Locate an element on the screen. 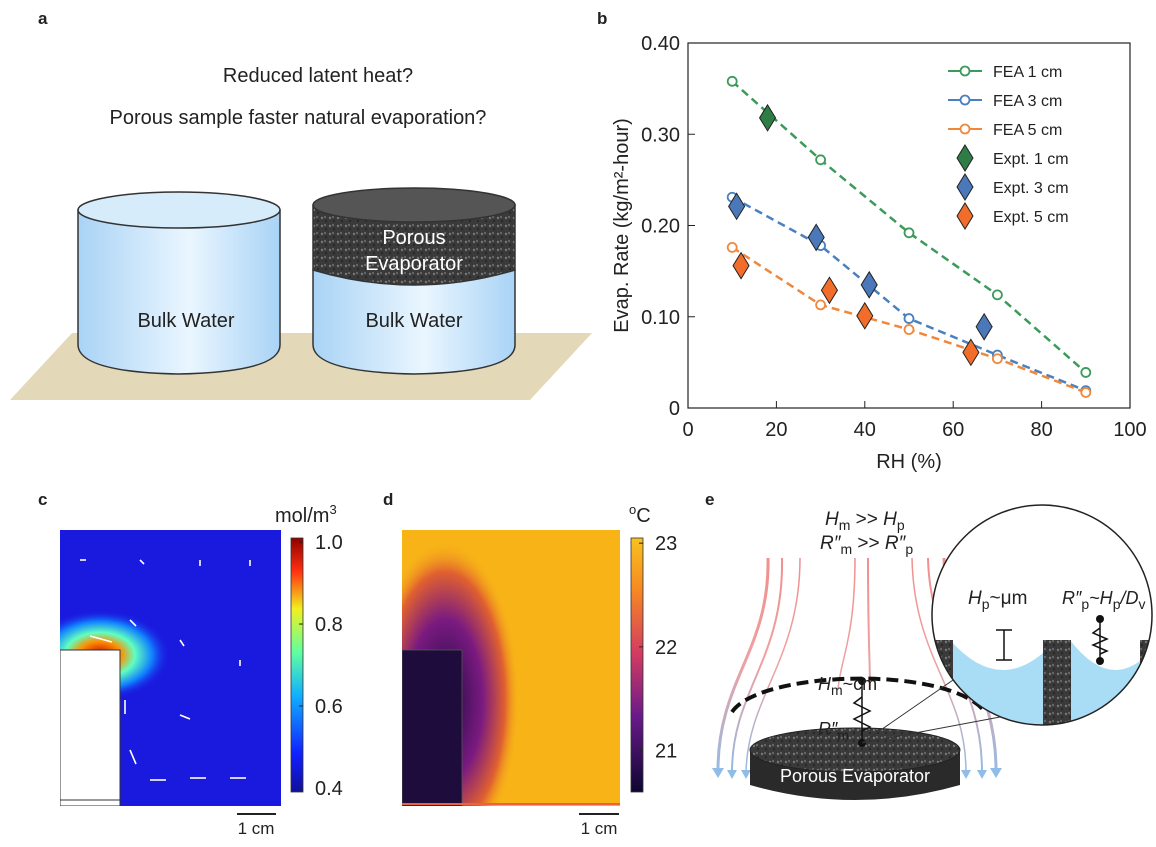  macro-height: Hm~cm is located at coordinates (847, 686).